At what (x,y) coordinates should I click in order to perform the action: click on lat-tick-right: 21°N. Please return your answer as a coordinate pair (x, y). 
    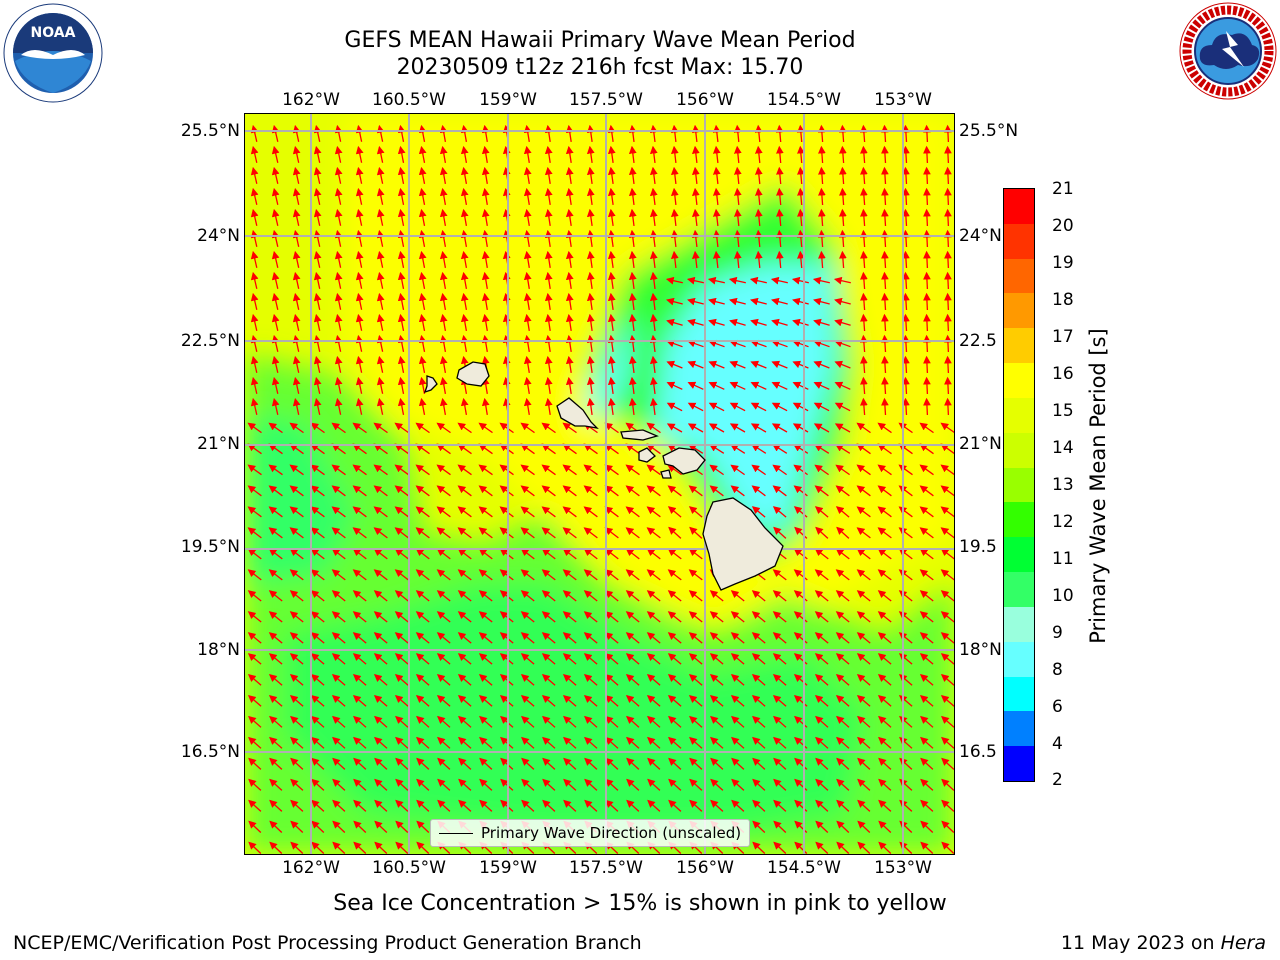
    Looking at the image, I should click on (980, 444).